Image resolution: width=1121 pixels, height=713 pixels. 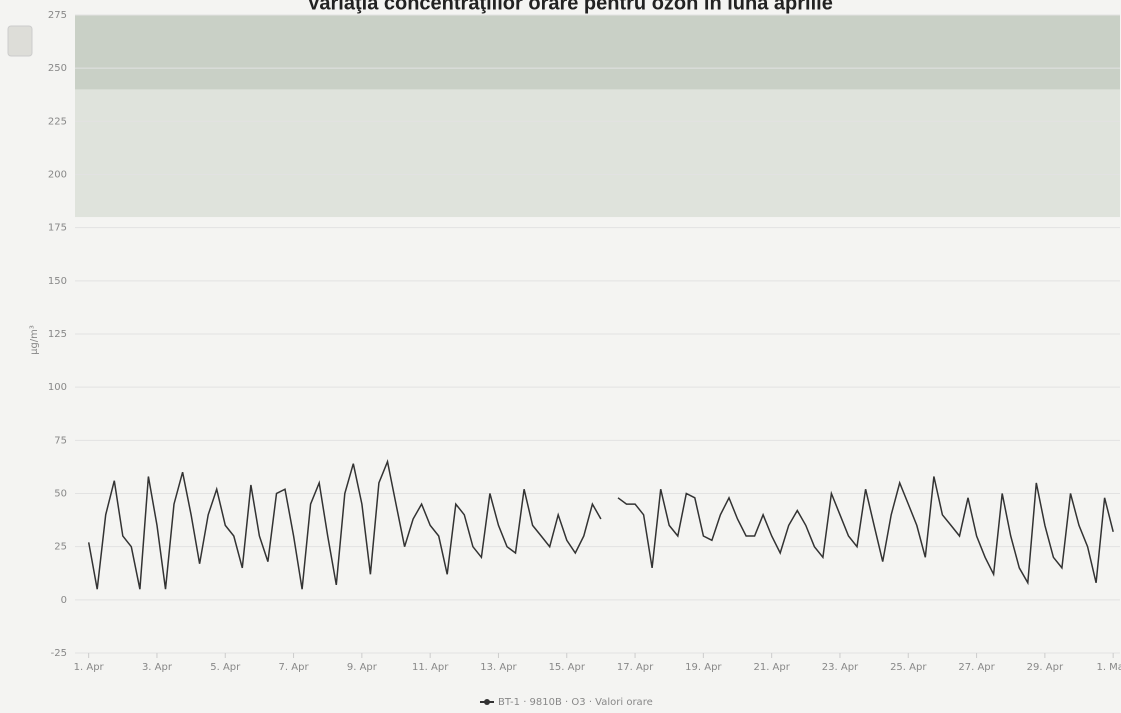 What do you see at coordinates (60, 494) in the screenshot?
I see `y-tick-label: 50` at bounding box center [60, 494].